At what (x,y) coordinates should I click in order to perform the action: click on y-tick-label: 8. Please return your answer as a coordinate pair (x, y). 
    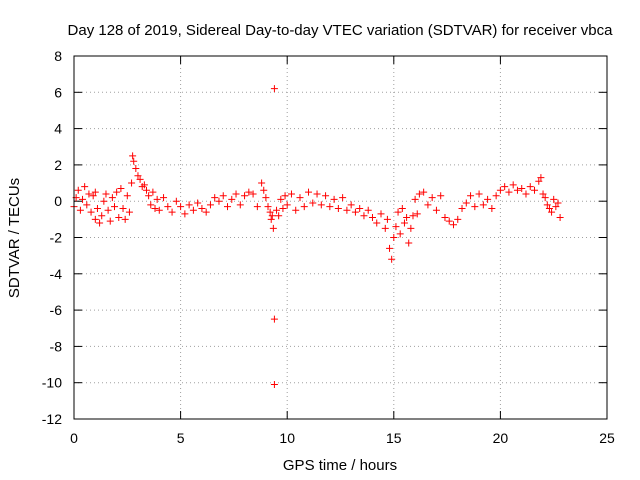
    Looking at the image, I should click on (58, 56).